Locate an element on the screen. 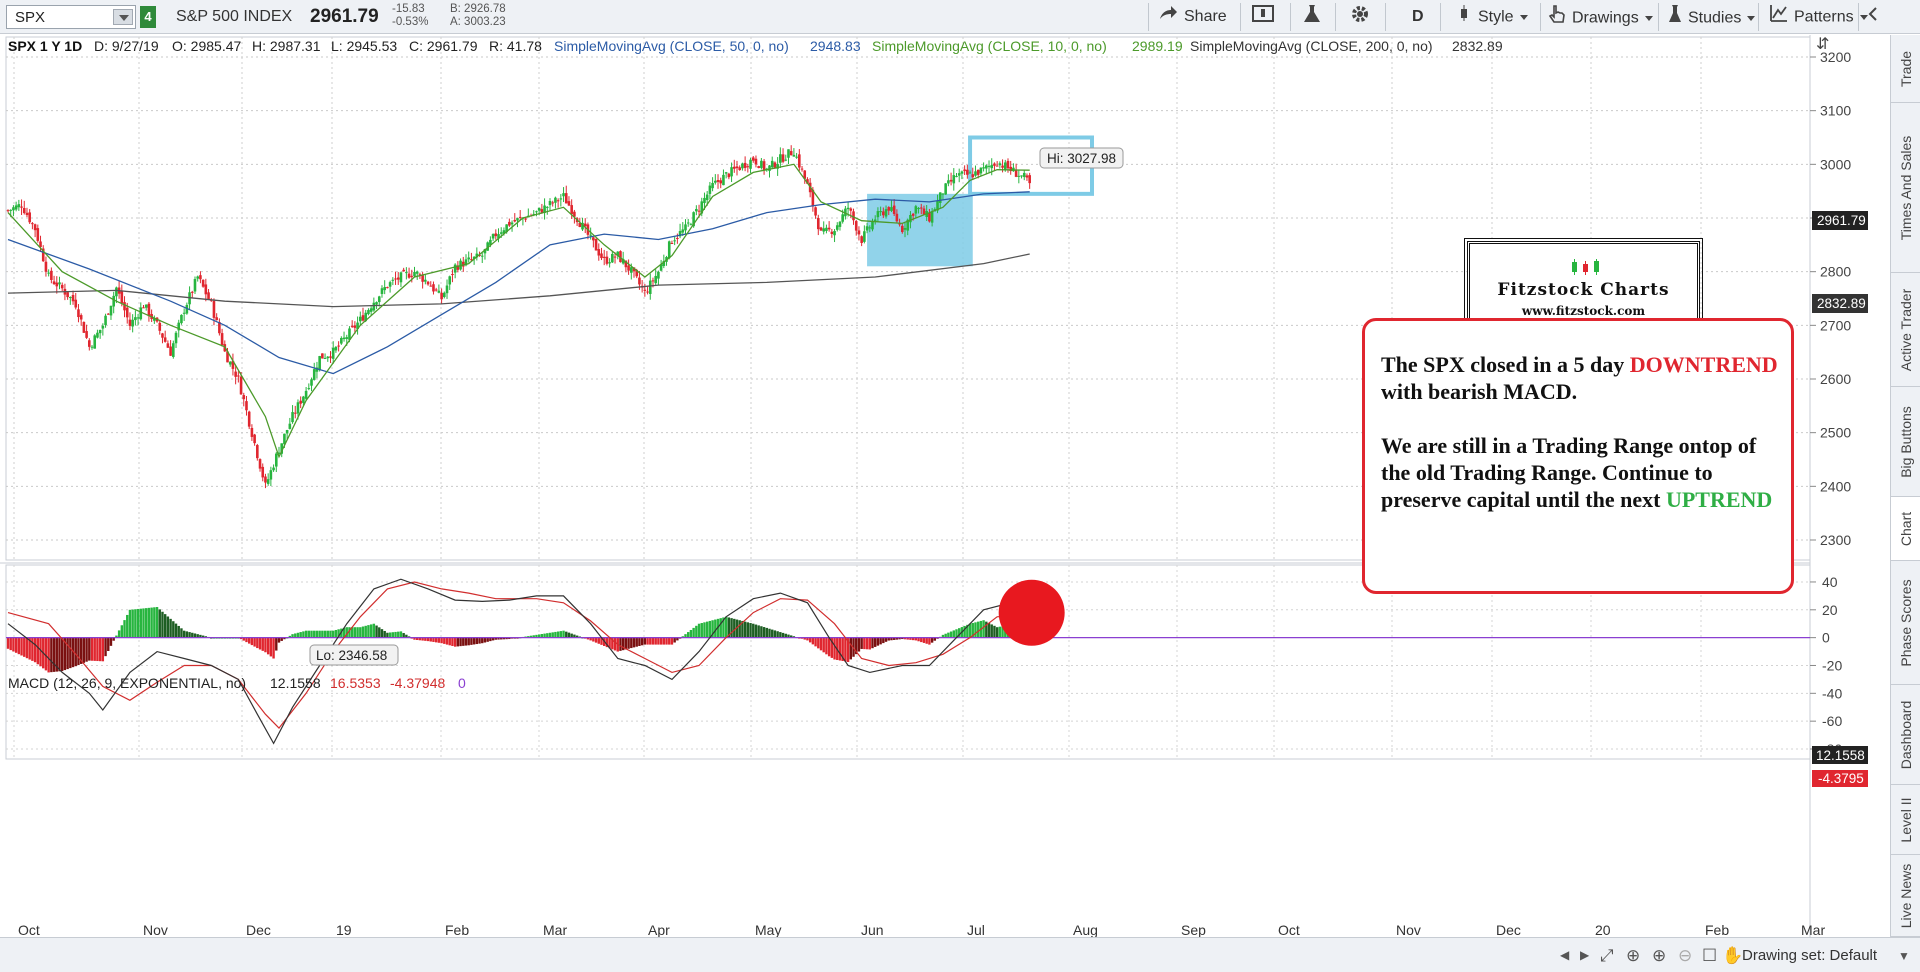  scroll-right-icon: ▶ is located at coordinates (1585, 955).